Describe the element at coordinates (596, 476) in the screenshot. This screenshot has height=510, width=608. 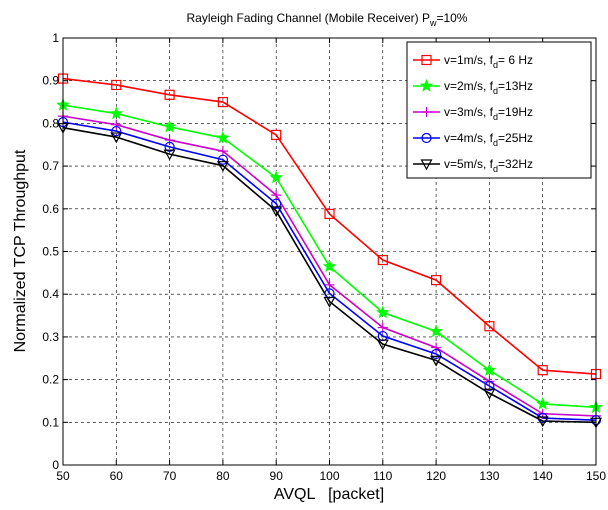
I see `x-tick-label: 150` at that location.